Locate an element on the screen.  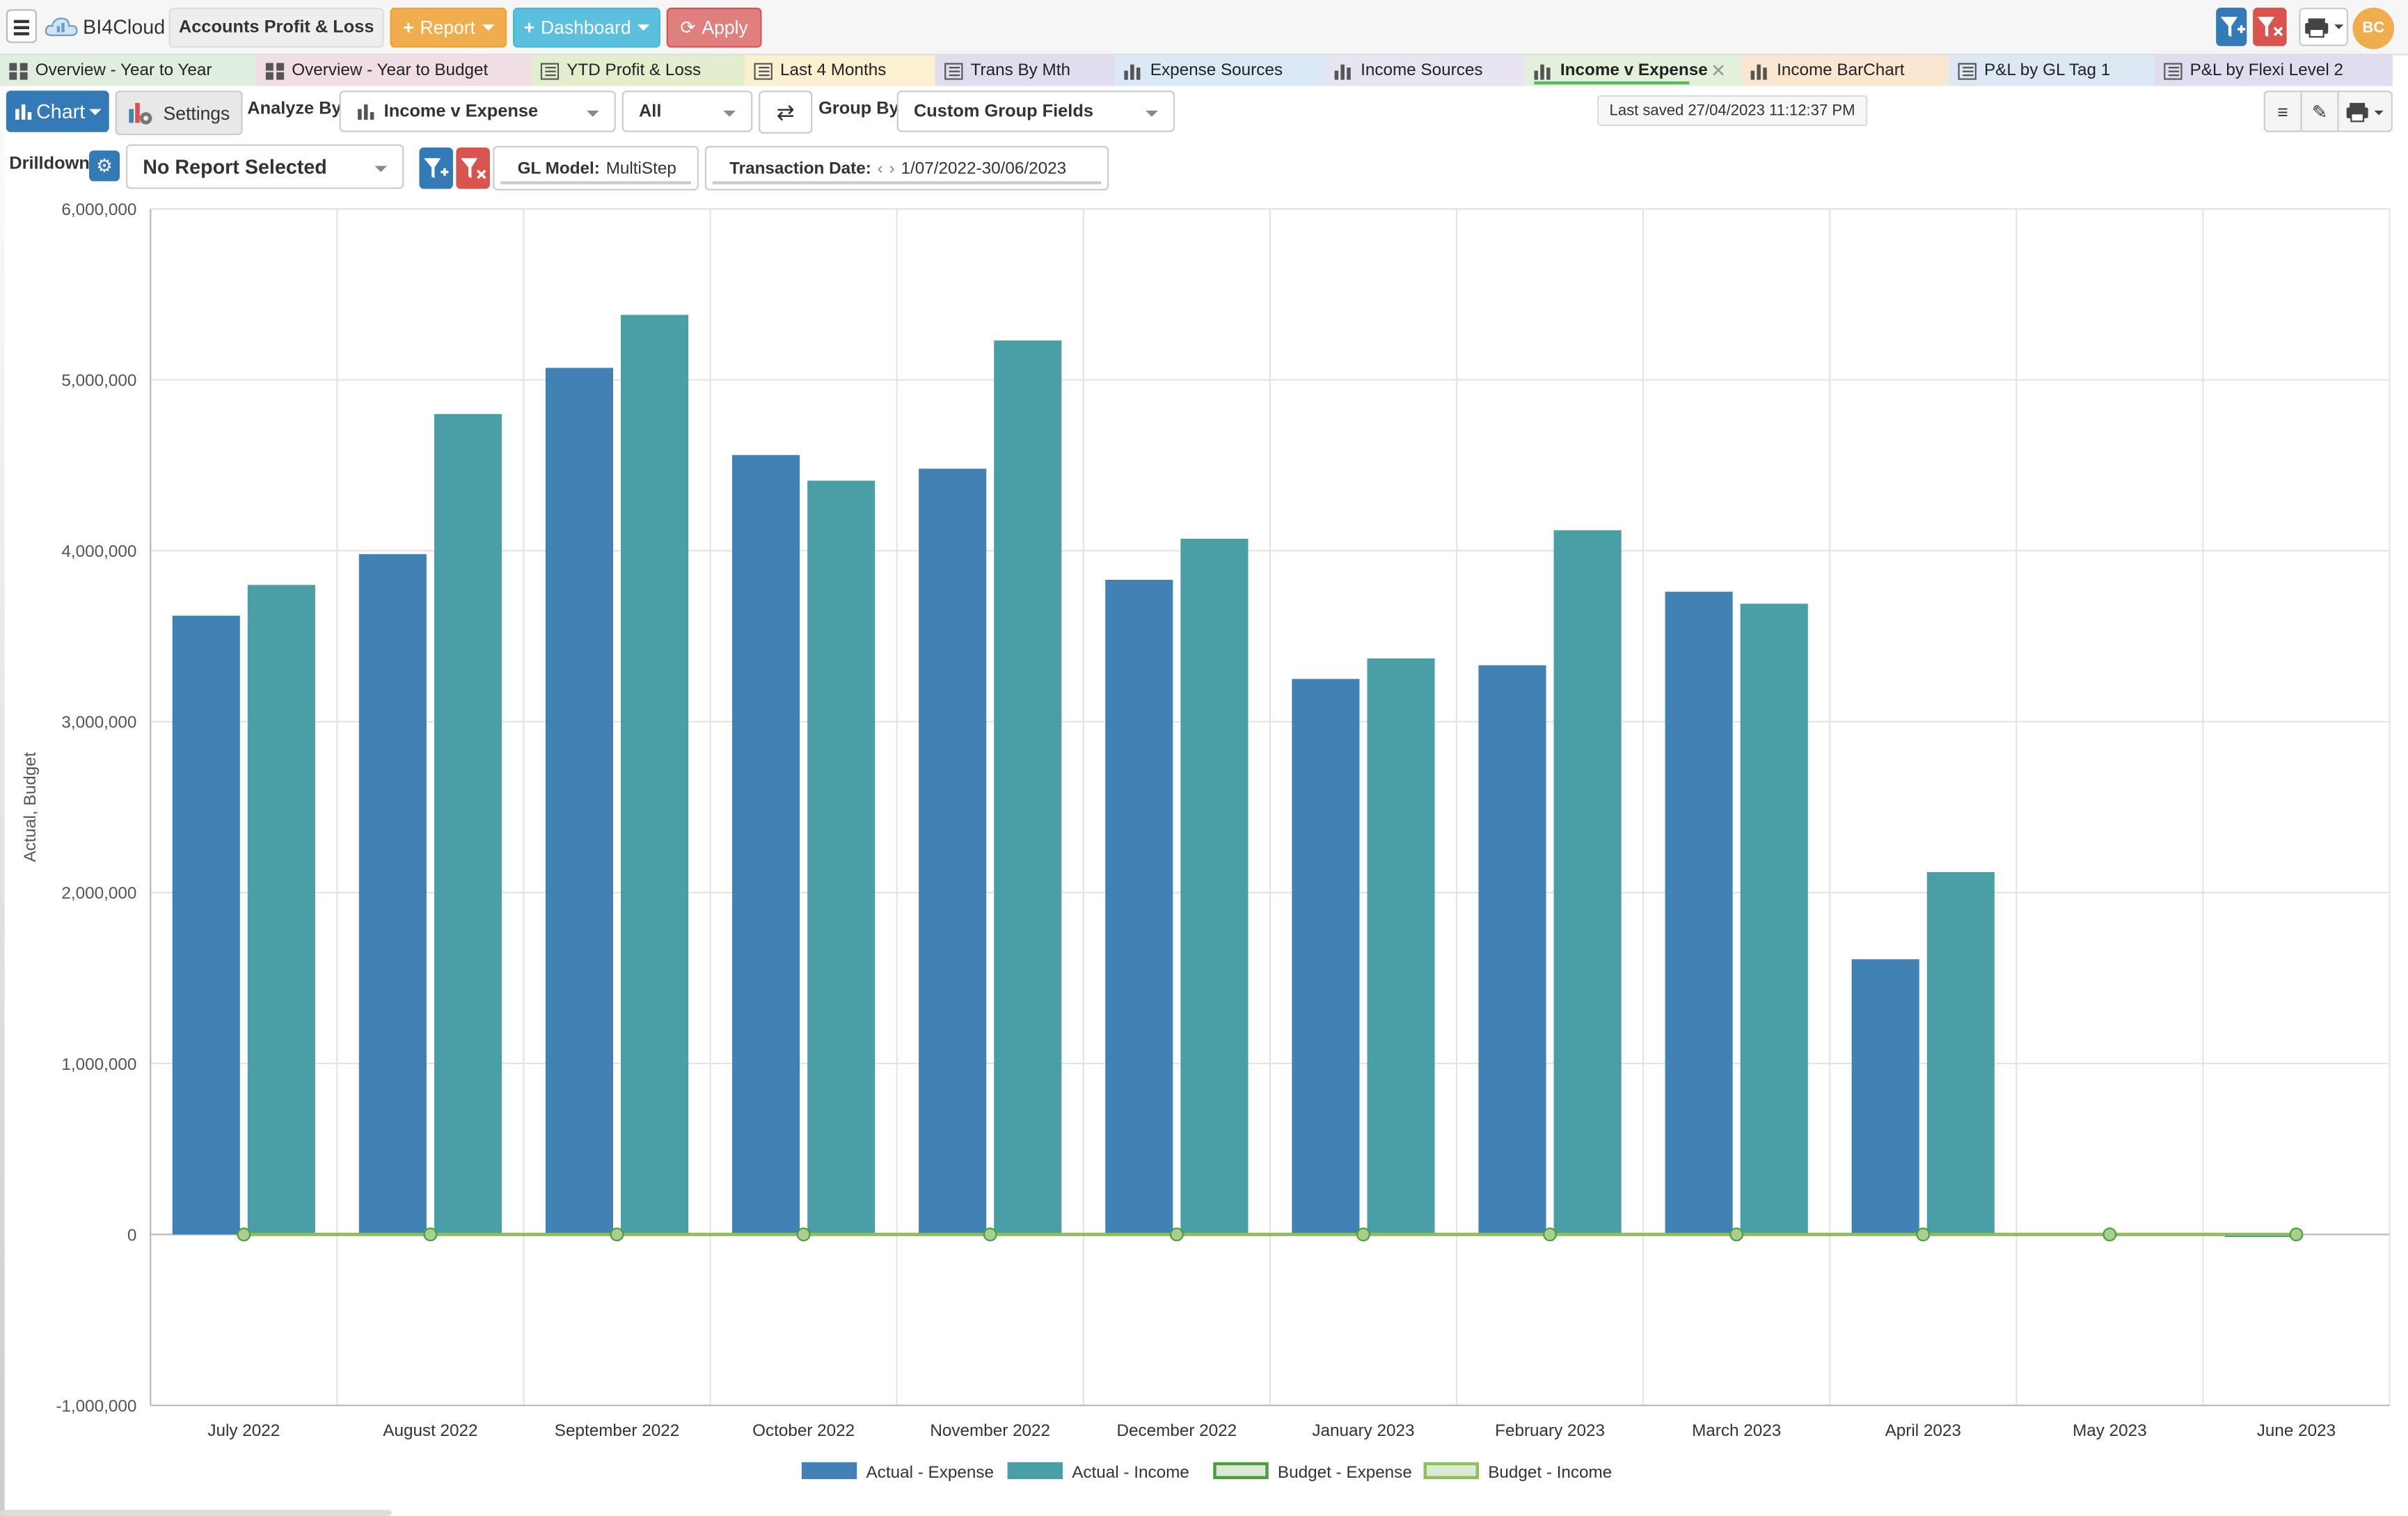
legend-swatch is located at coordinates (1241, 1470).